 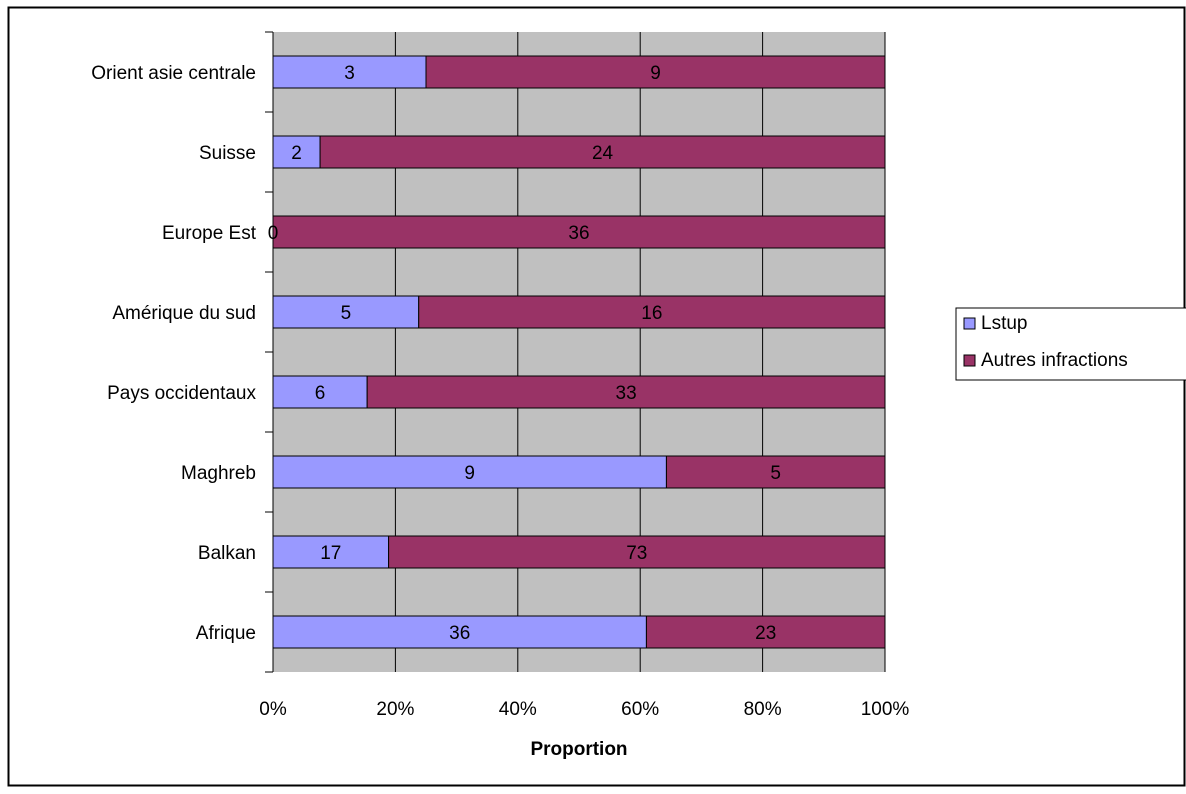 I want to click on y-tick-label: Pays occidentaux, so click(x=181, y=393).